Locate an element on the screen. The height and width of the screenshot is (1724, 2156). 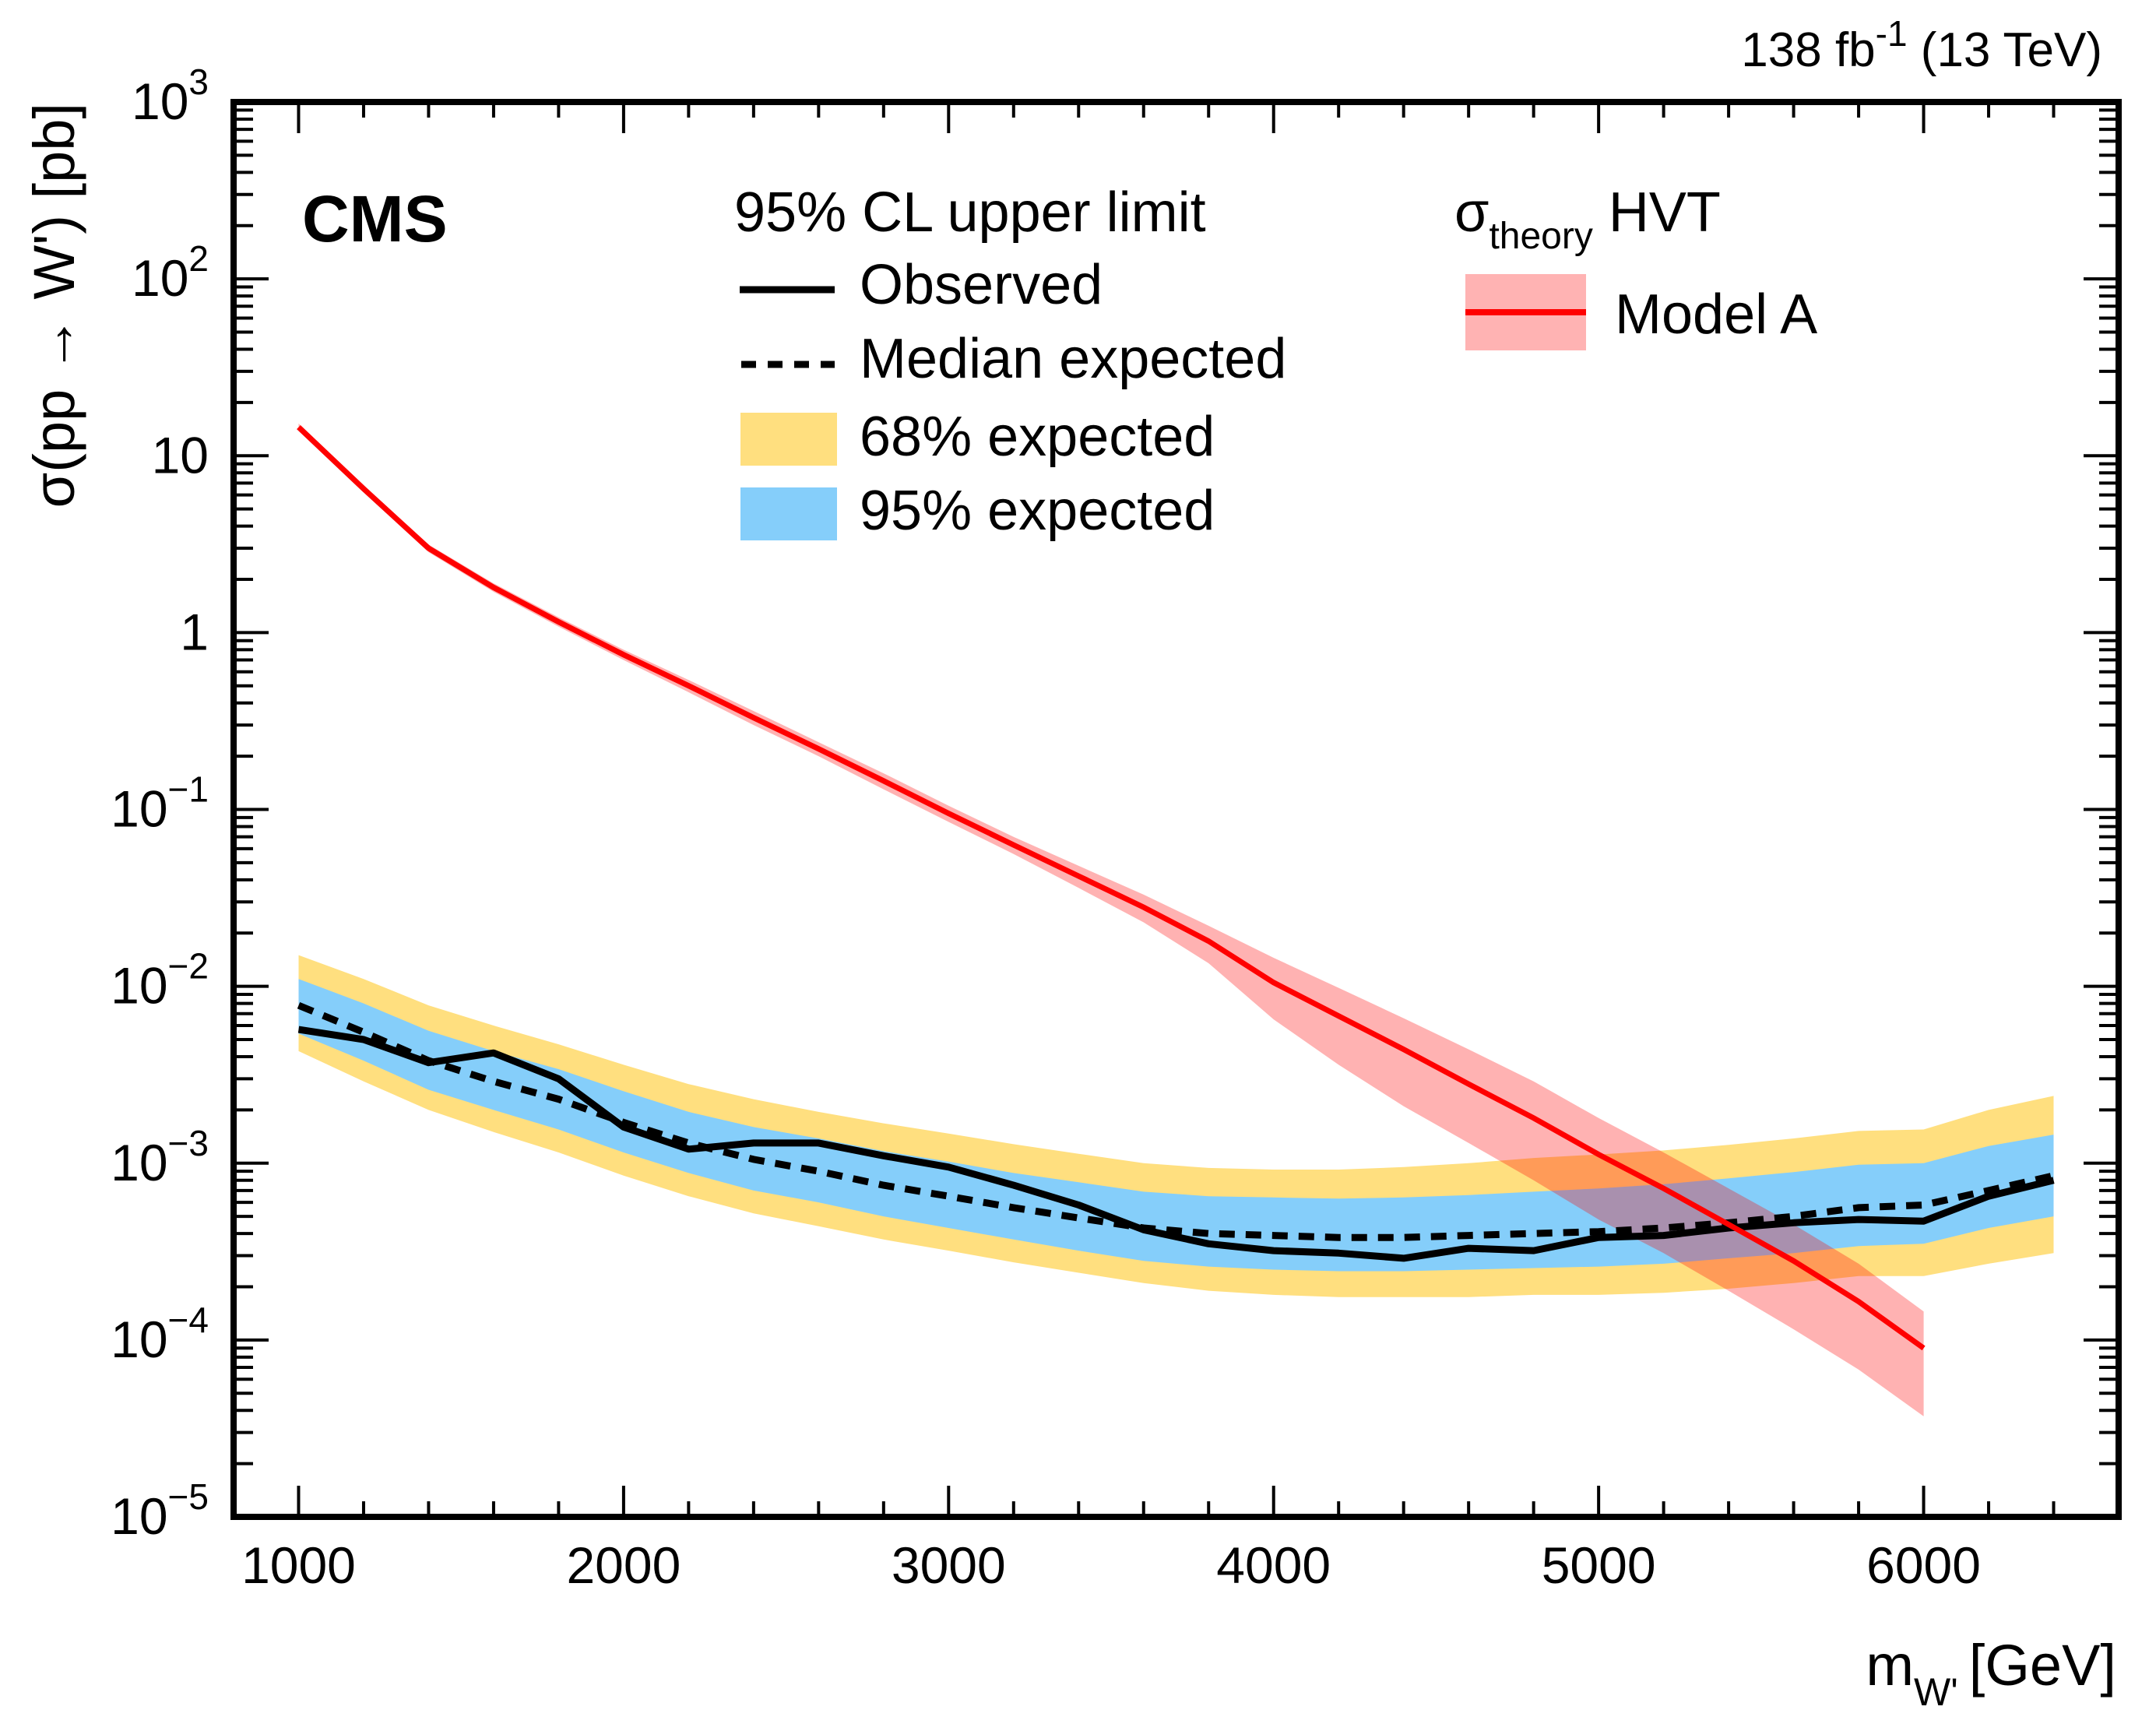
y-tick-label: 10⁻³ is located at coordinates (160, 1157).